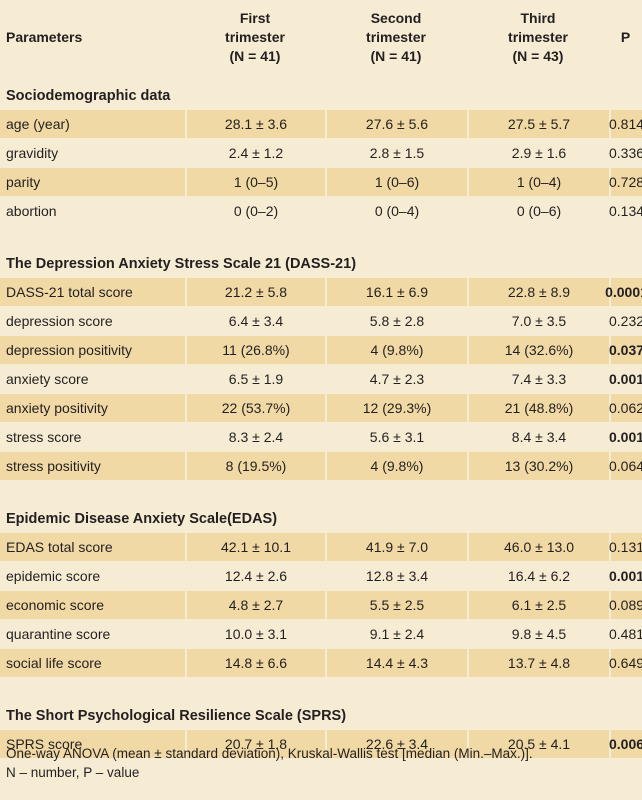  Describe the element at coordinates (255, 634) in the screenshot. I see `first-trimester-value: 10.0 ± 3.1` at that location.